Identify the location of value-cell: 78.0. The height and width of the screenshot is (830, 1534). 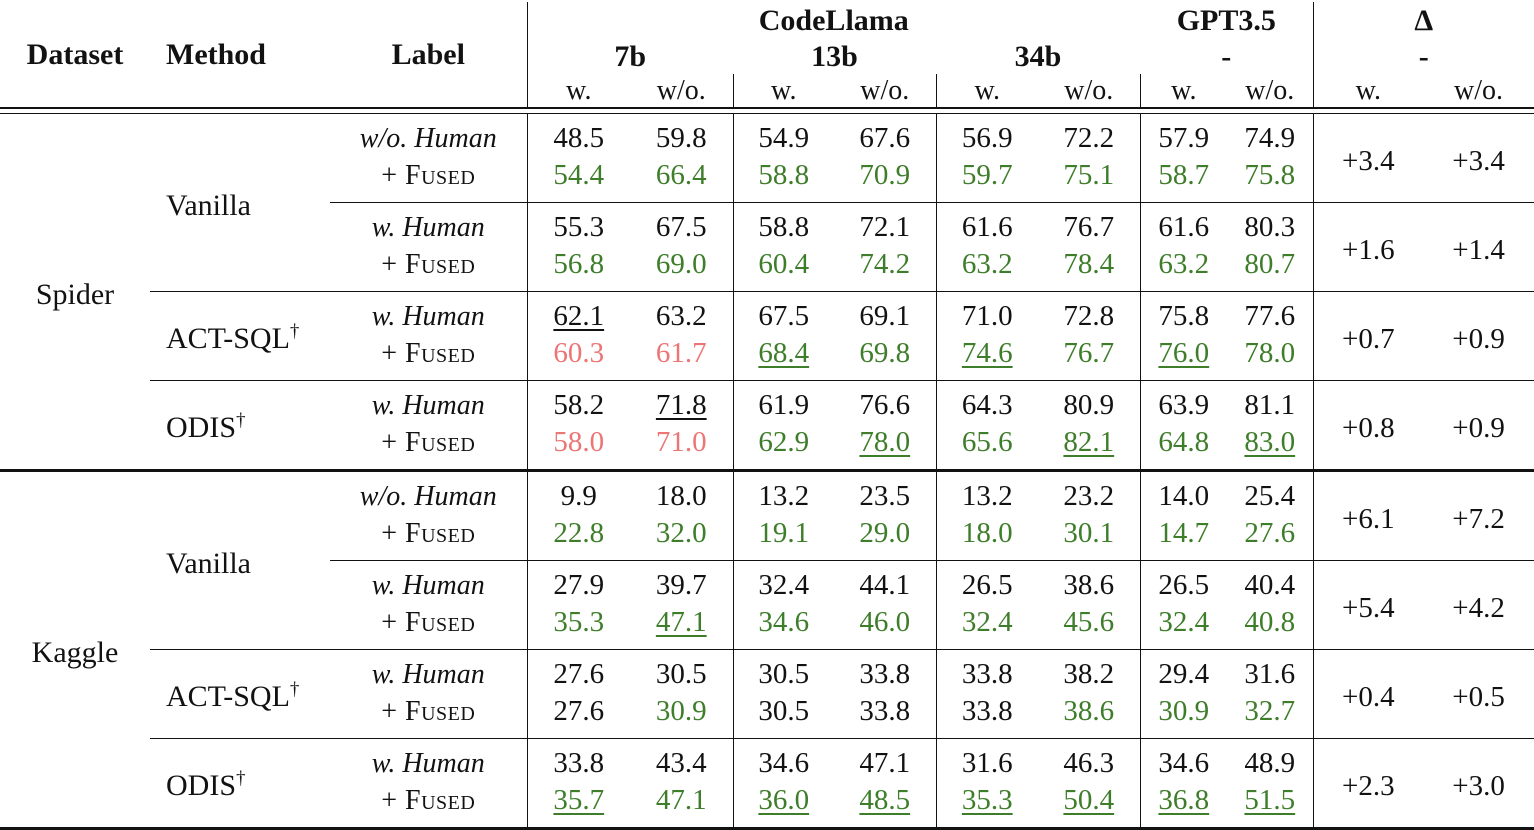
(1270, 358).